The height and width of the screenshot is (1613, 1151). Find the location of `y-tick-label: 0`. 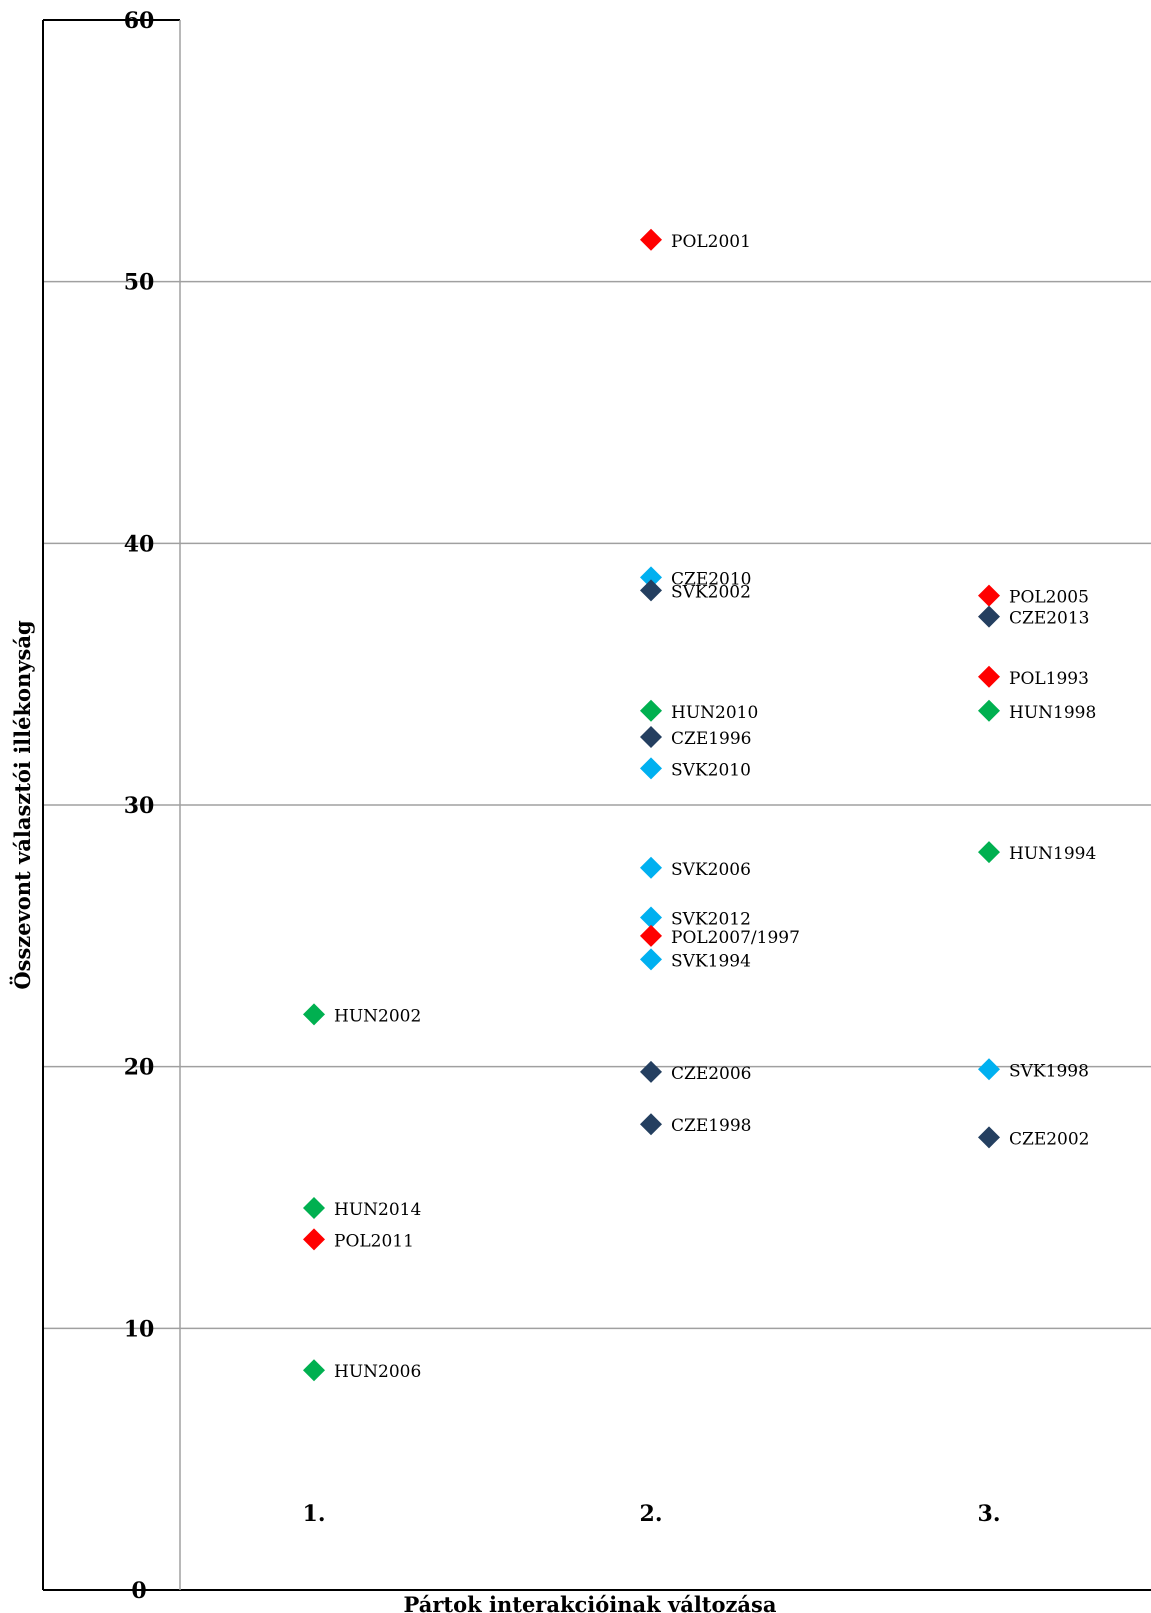

y-tick-label: 0 is located at coordinates (138, 1591).